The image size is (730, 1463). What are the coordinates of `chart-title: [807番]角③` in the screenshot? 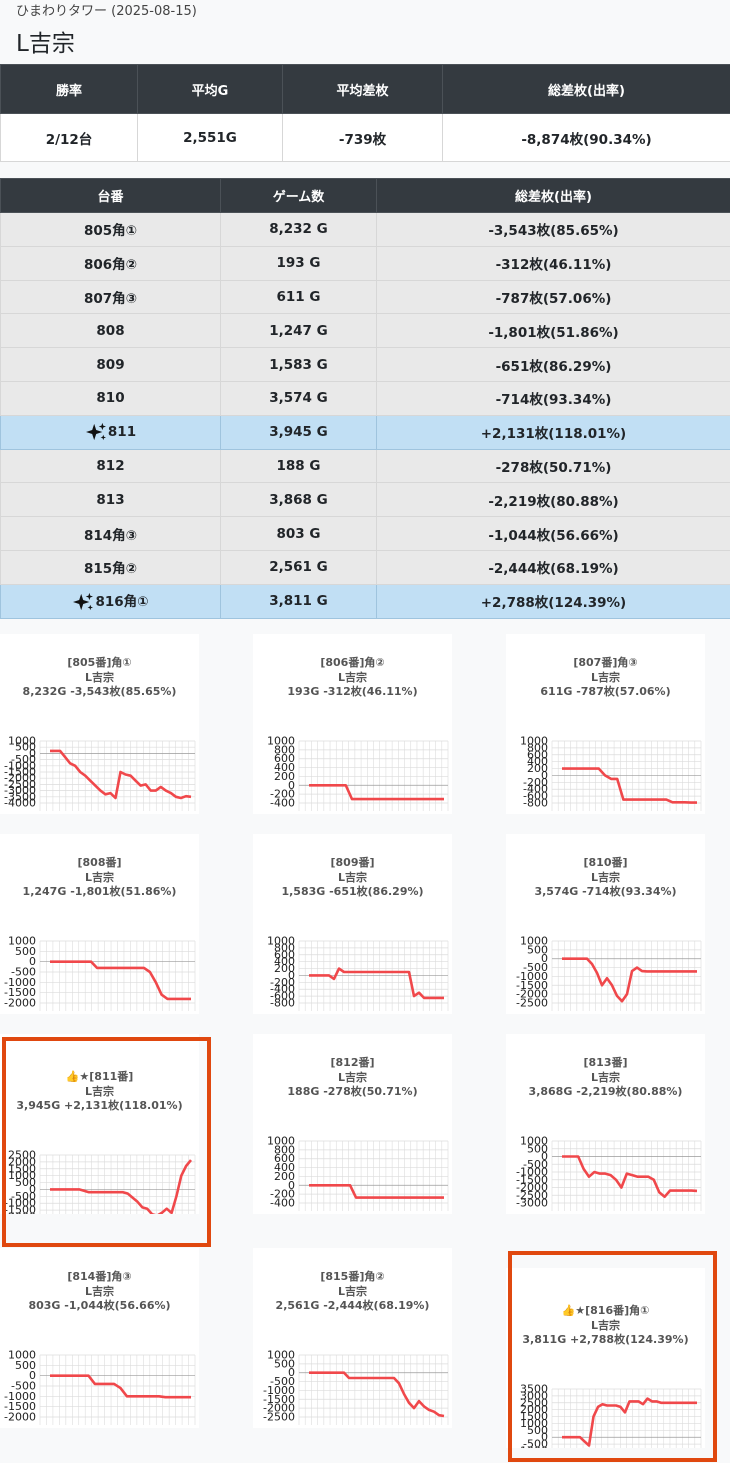 It's located at (605, 663).